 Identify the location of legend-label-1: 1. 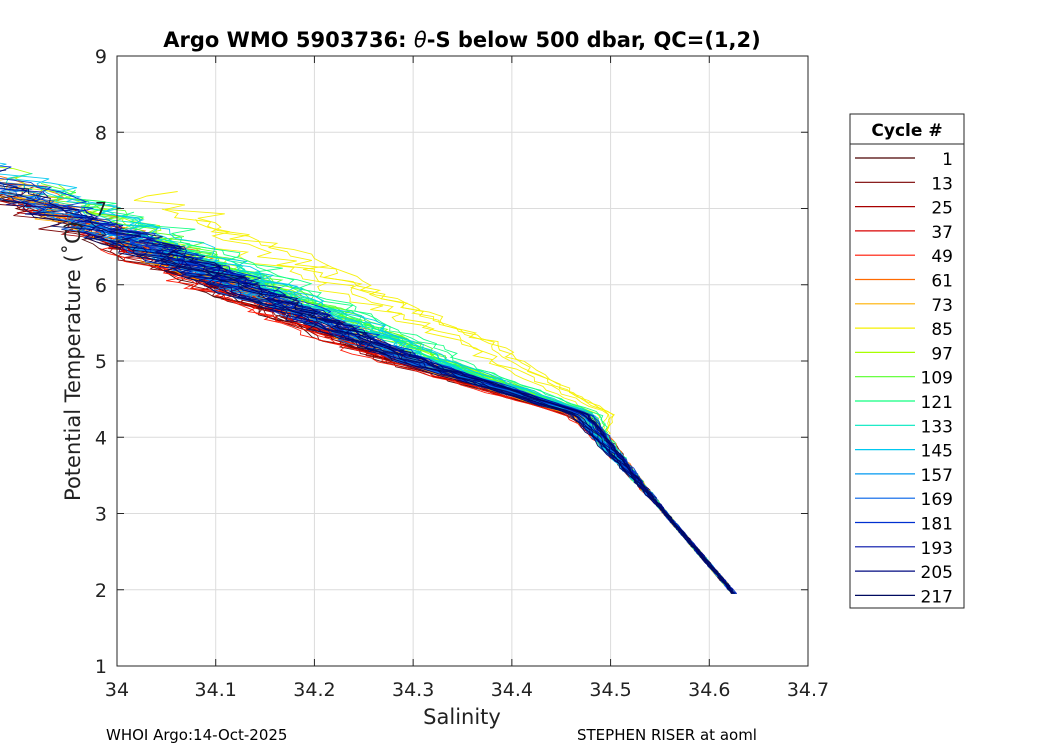
(947, 160).